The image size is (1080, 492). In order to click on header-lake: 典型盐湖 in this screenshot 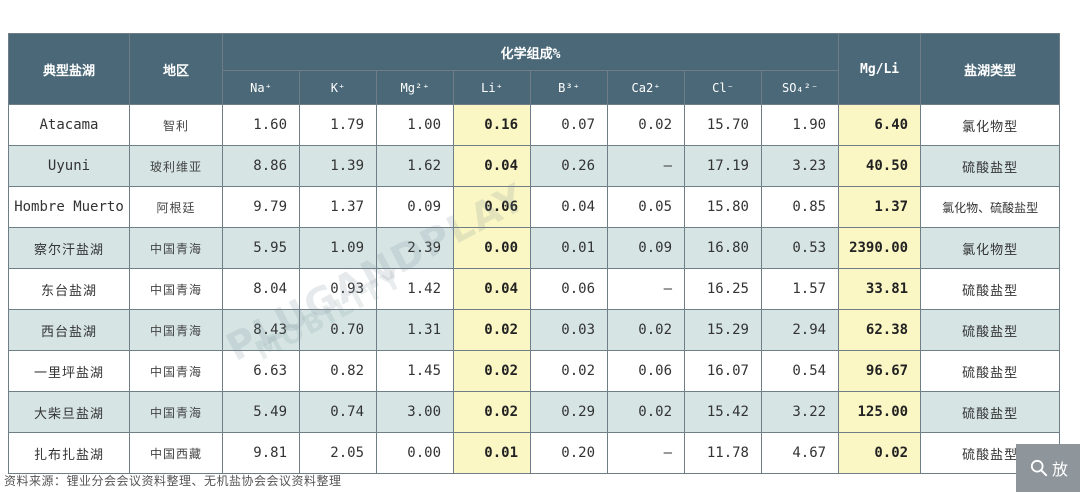, I will do `click(69, 69)`.